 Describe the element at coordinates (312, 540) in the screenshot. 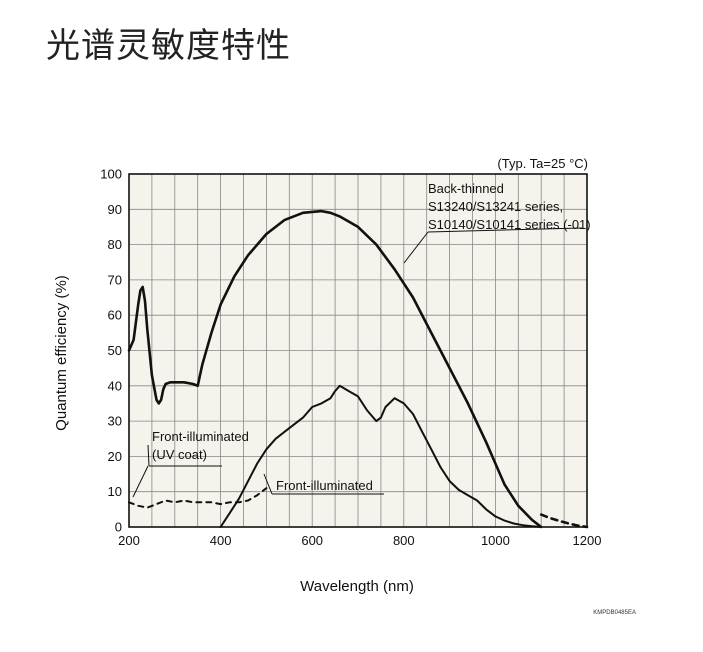

I see `x-tick-label: 600` at that location.